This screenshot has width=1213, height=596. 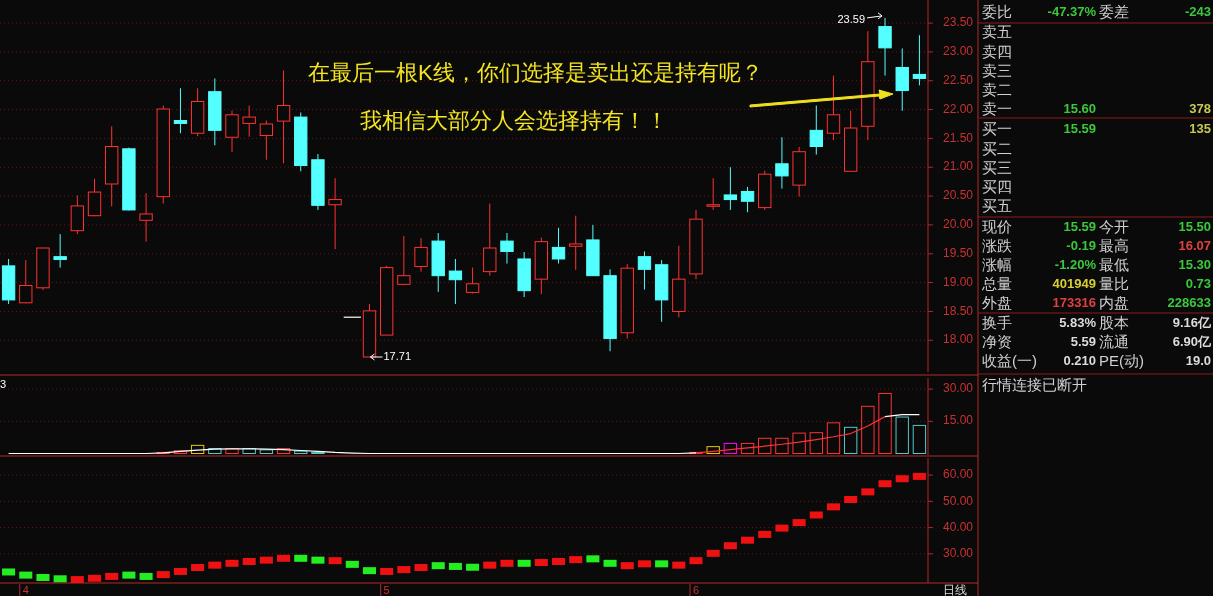 What do you see at coordinates (1079, 109) in the screenshot?
I see `text: 15.60` at bounding box center [1079, 109].